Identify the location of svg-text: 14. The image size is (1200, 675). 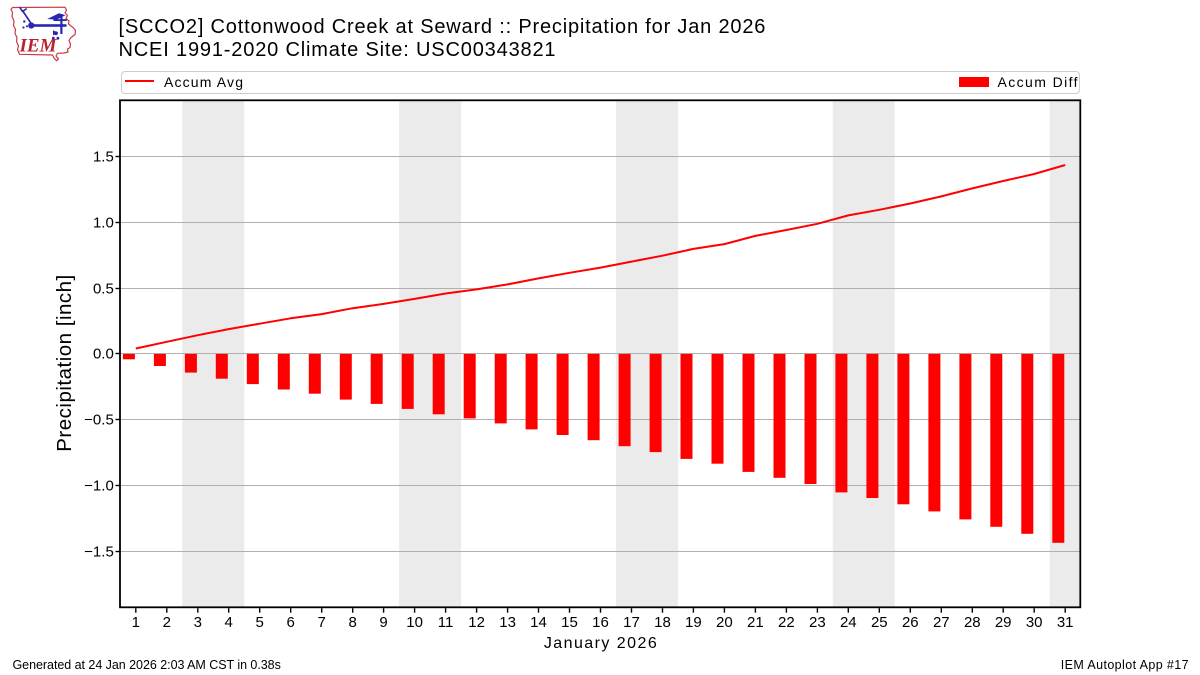
(538, 622).